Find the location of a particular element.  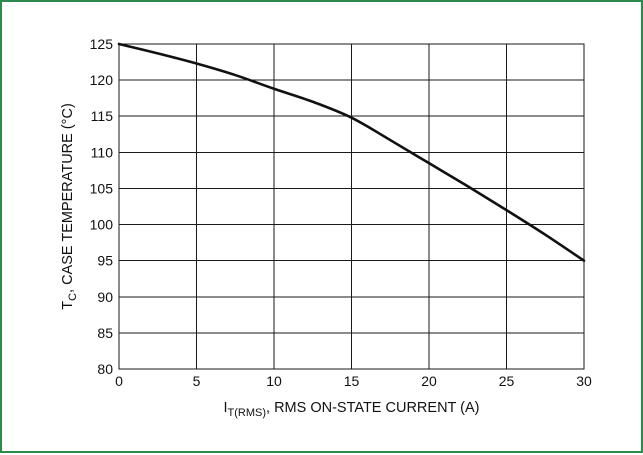

y-tick-label: 125 is located at coordinates (102, 44).